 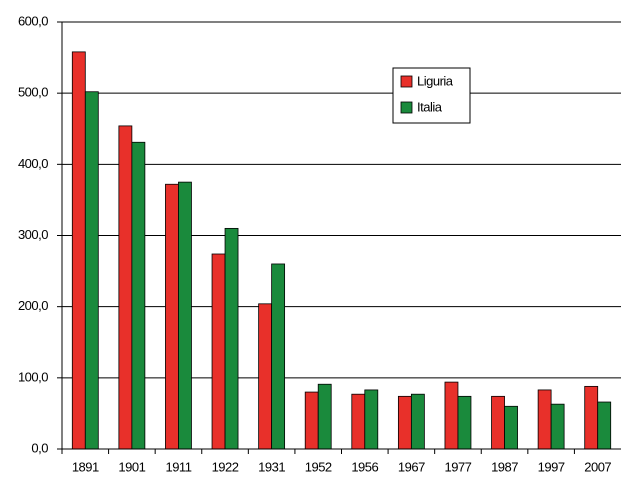 I want to click on y-tick-label: 500,0, so click(x=33, y=92).